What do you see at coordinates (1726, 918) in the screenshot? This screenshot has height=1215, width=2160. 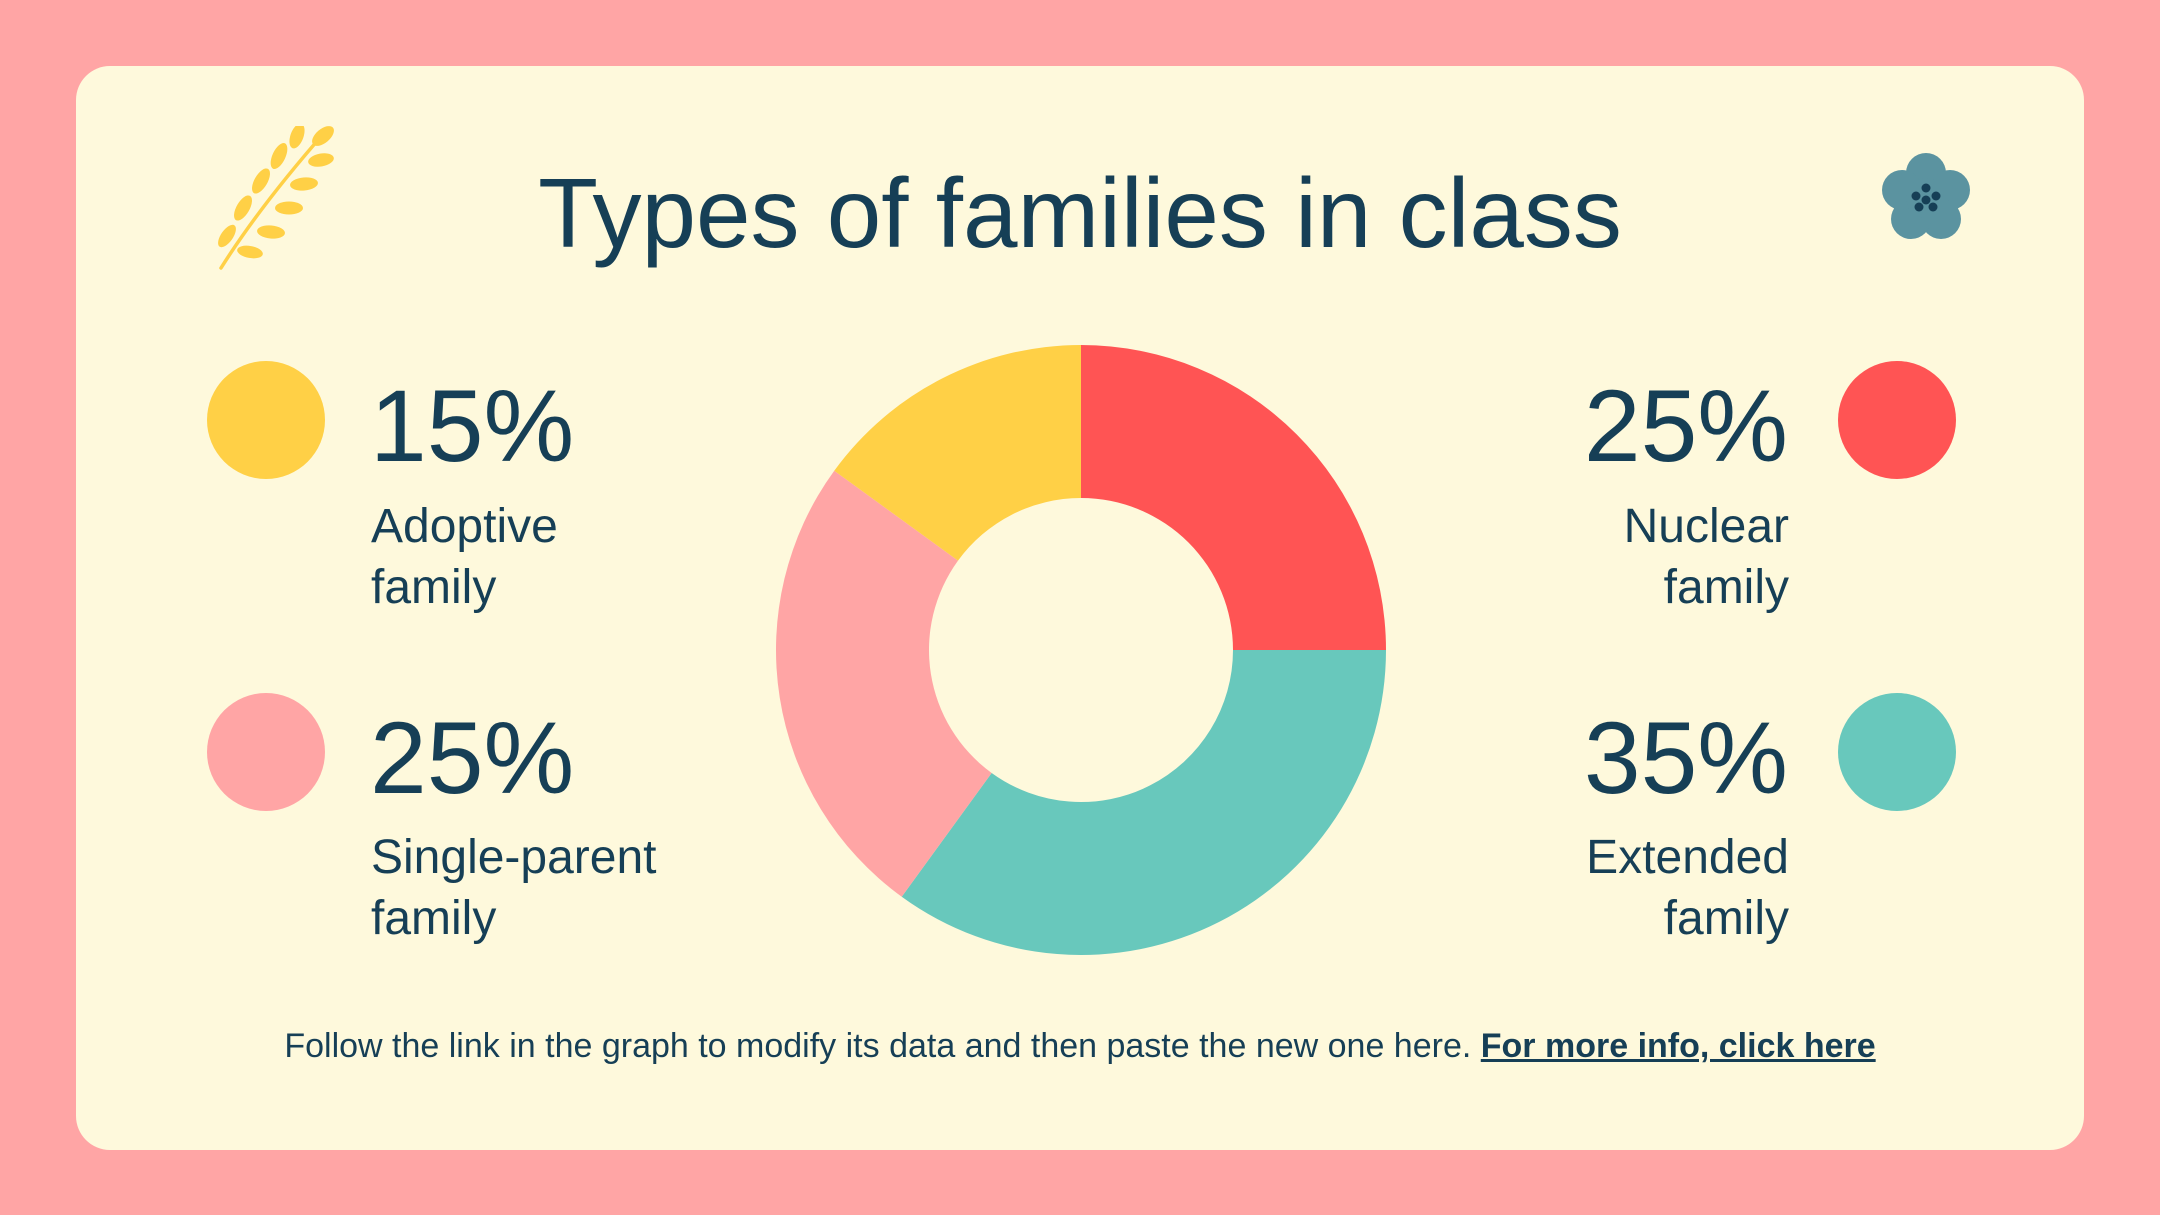 I see `label-extended-line2: family` at bounding box center [1726, 918].